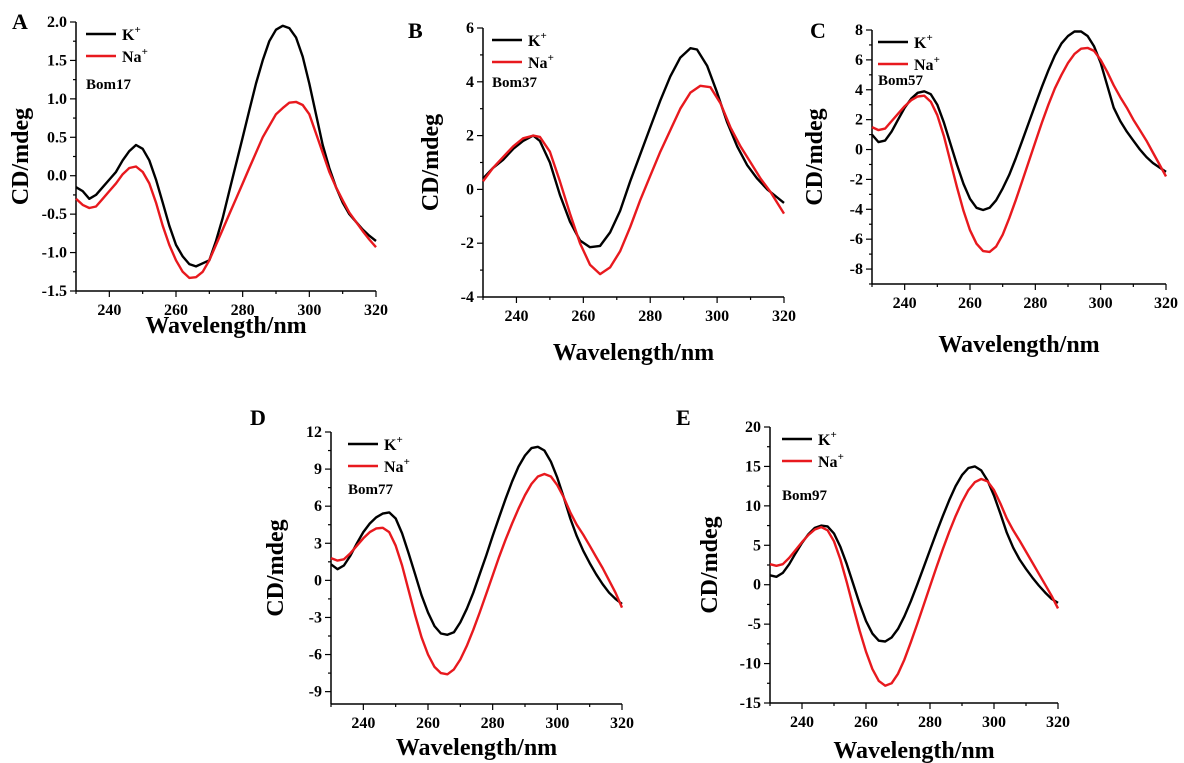  I want to click on y-tick-label-b: -4, so click(467, 297).